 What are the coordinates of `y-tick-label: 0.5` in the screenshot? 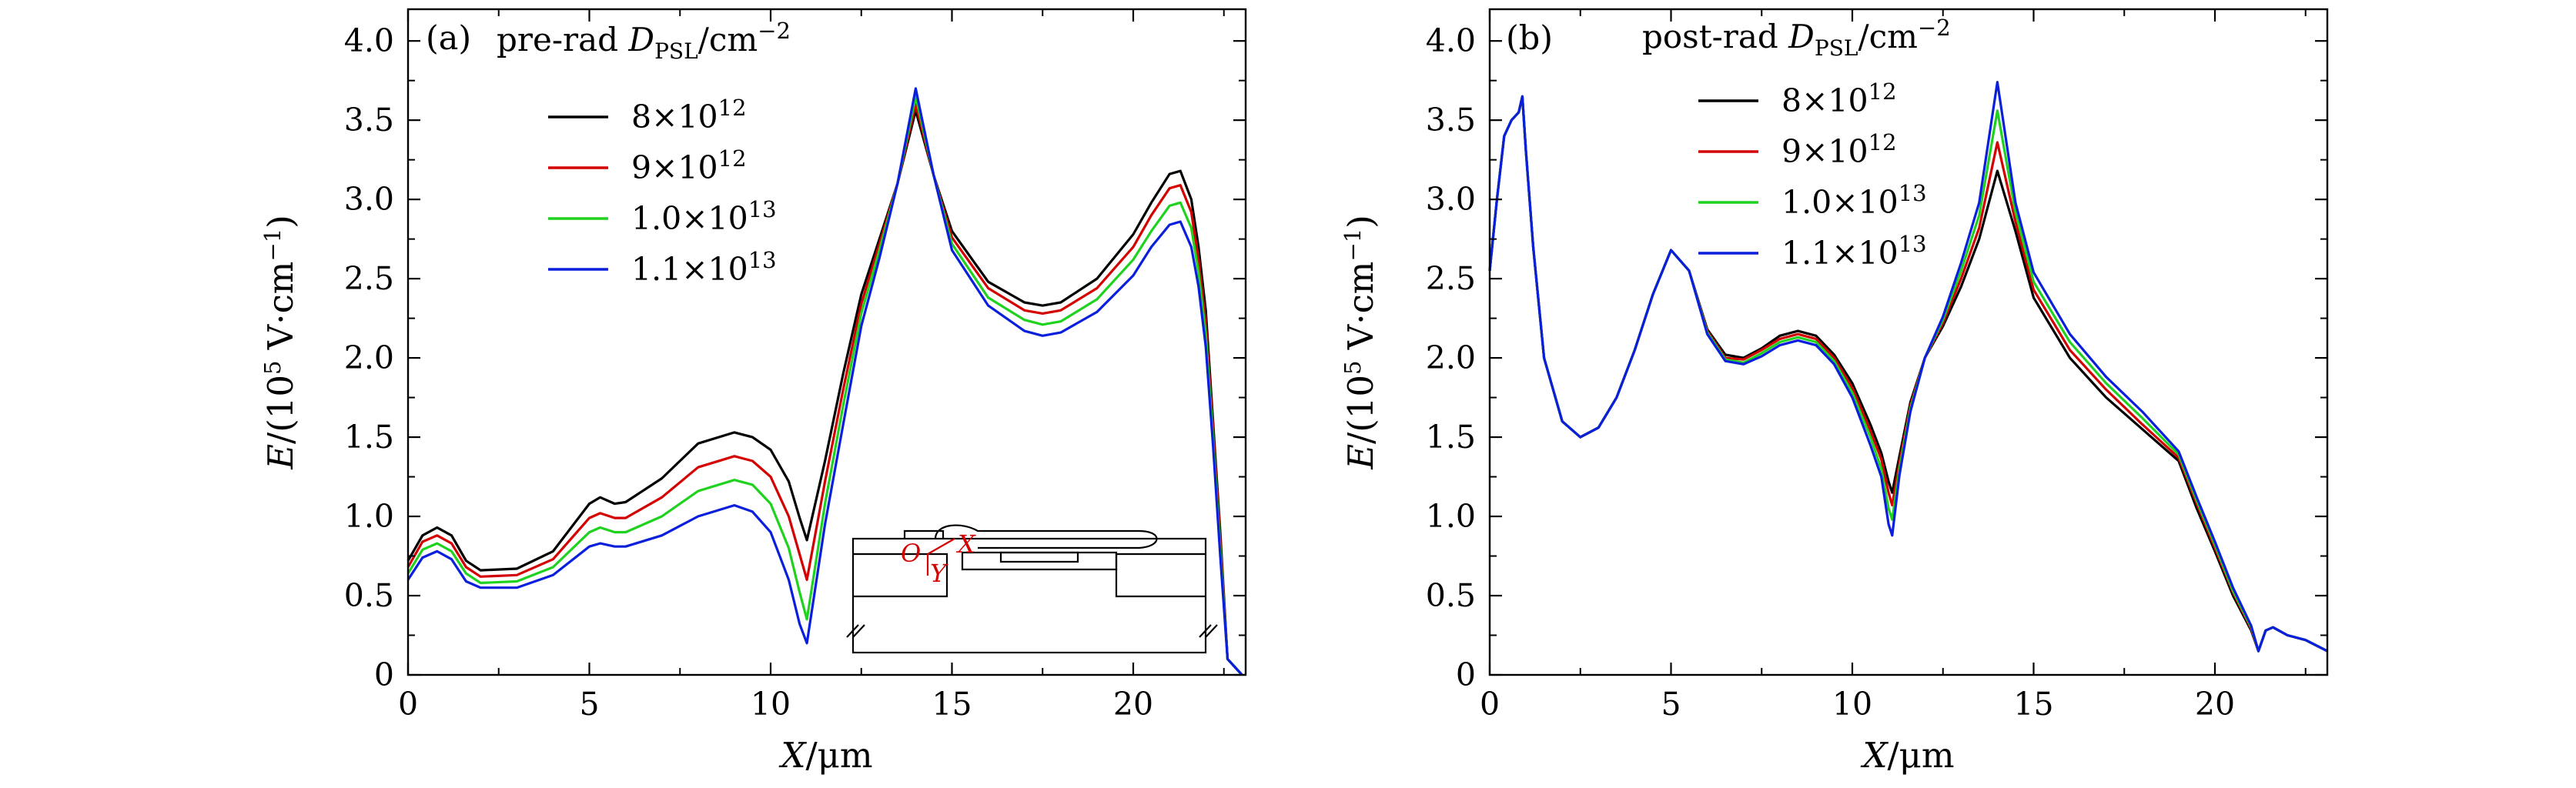 It's located at (369, 595).